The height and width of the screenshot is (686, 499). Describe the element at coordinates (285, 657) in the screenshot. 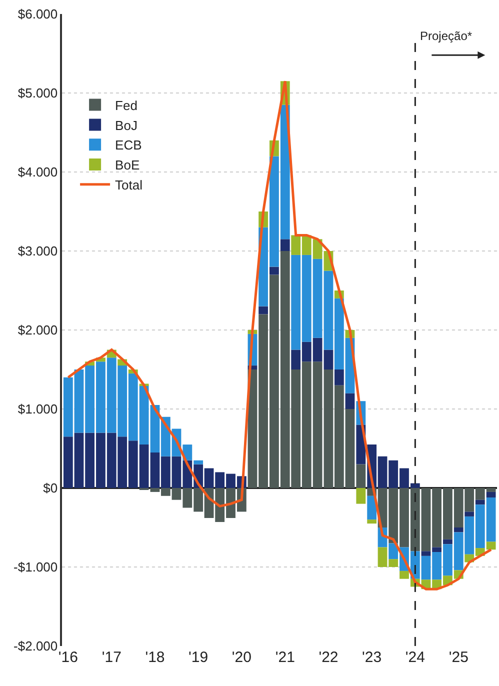

I see `x-tick-label: '21` at that location.